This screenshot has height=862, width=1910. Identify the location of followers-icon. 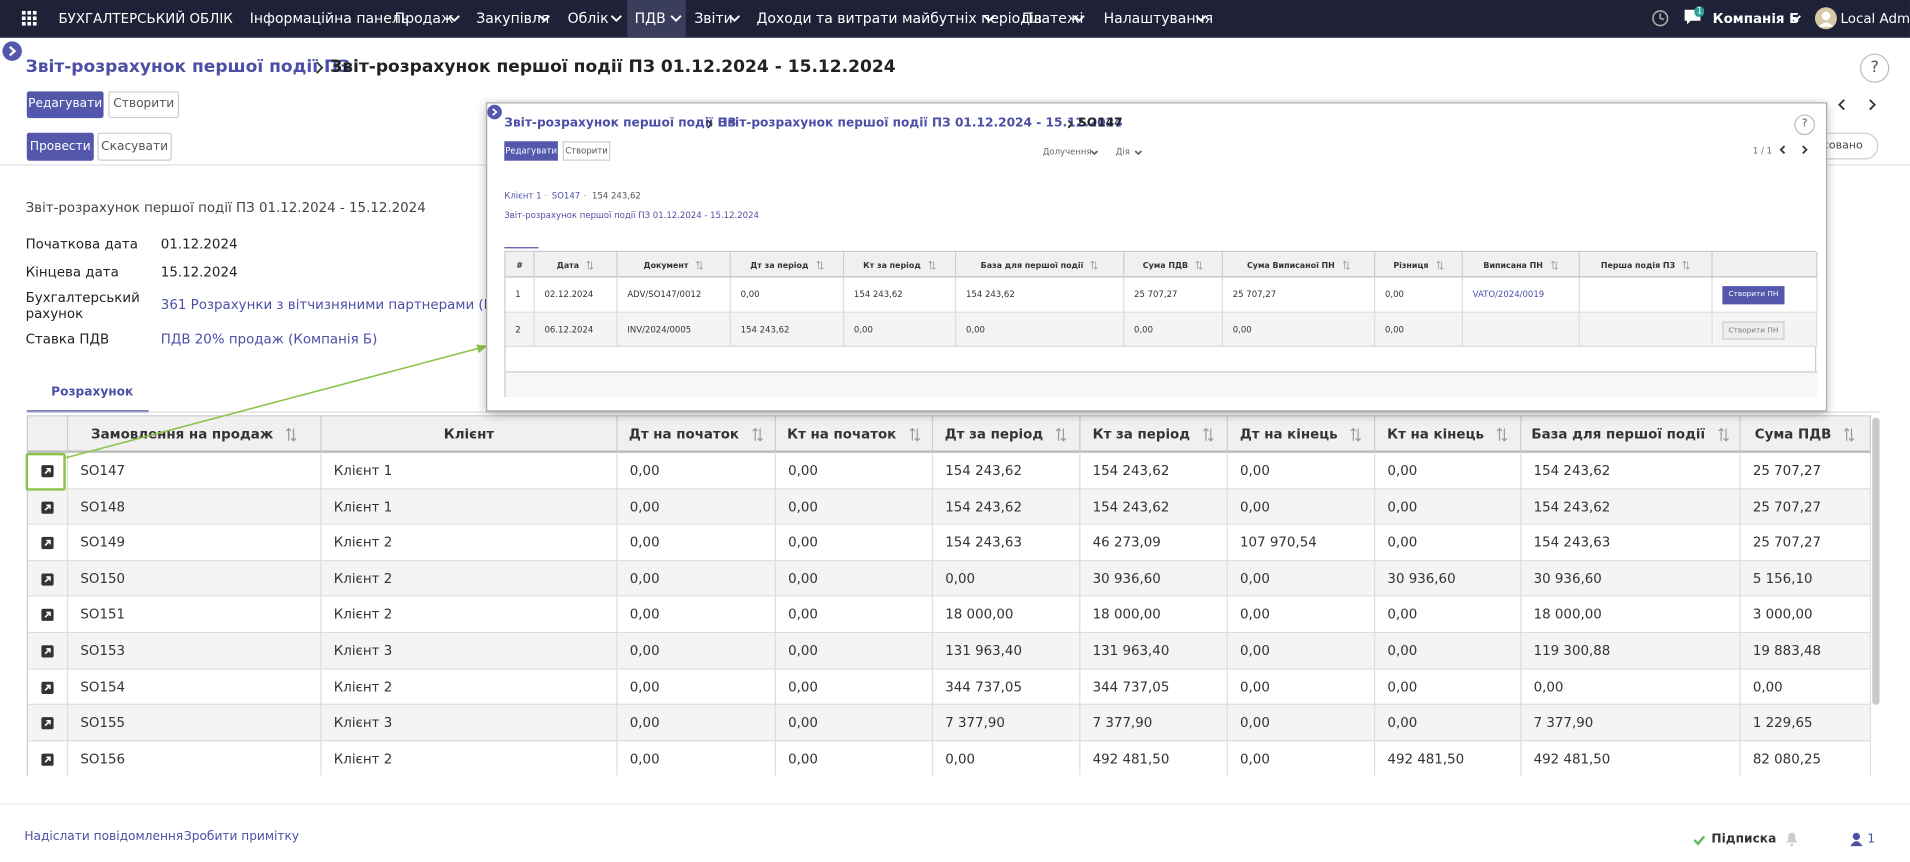
(1856, 839).